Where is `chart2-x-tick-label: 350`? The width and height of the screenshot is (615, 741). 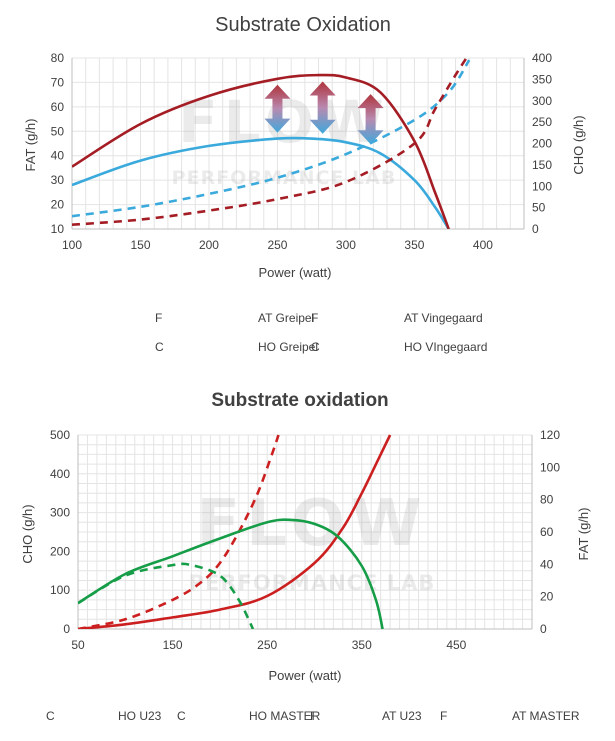
chart2-x-tick-label: 350 is located at coordinates (362, 645).